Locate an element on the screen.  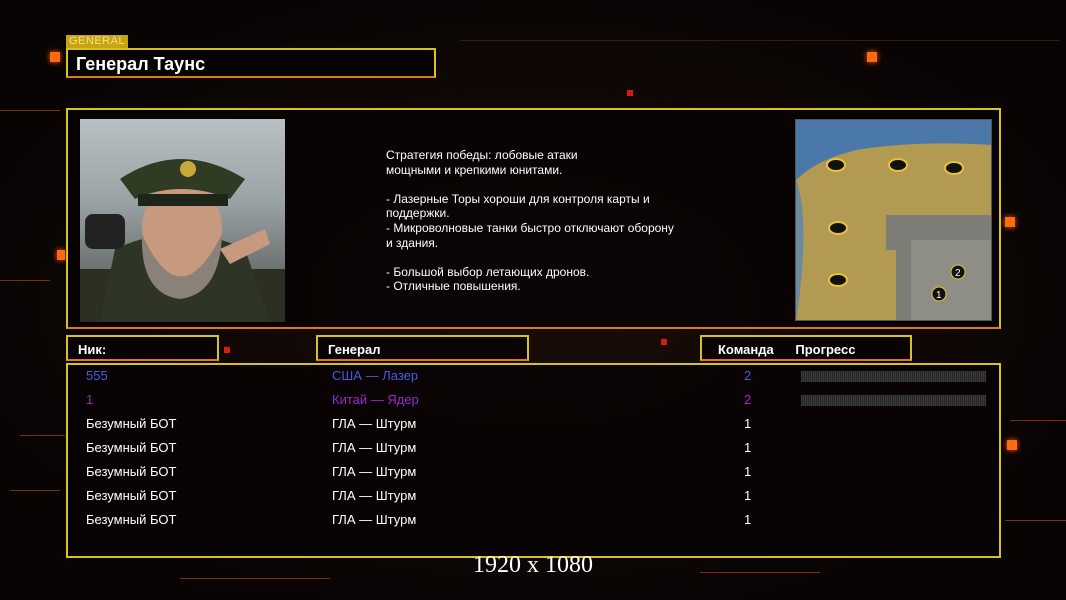
map-marker-1: 1 is located at coordinates (939, 295).